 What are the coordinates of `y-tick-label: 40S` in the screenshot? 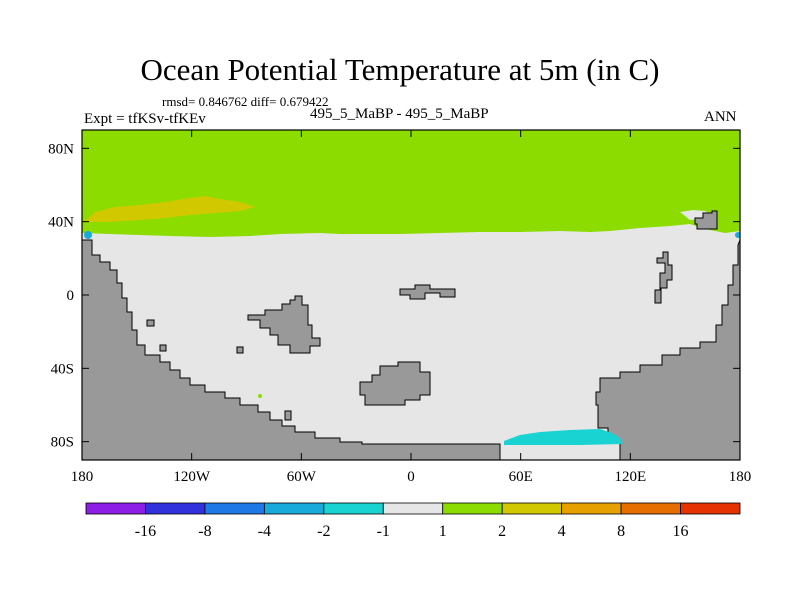 It's located at (62, 369).